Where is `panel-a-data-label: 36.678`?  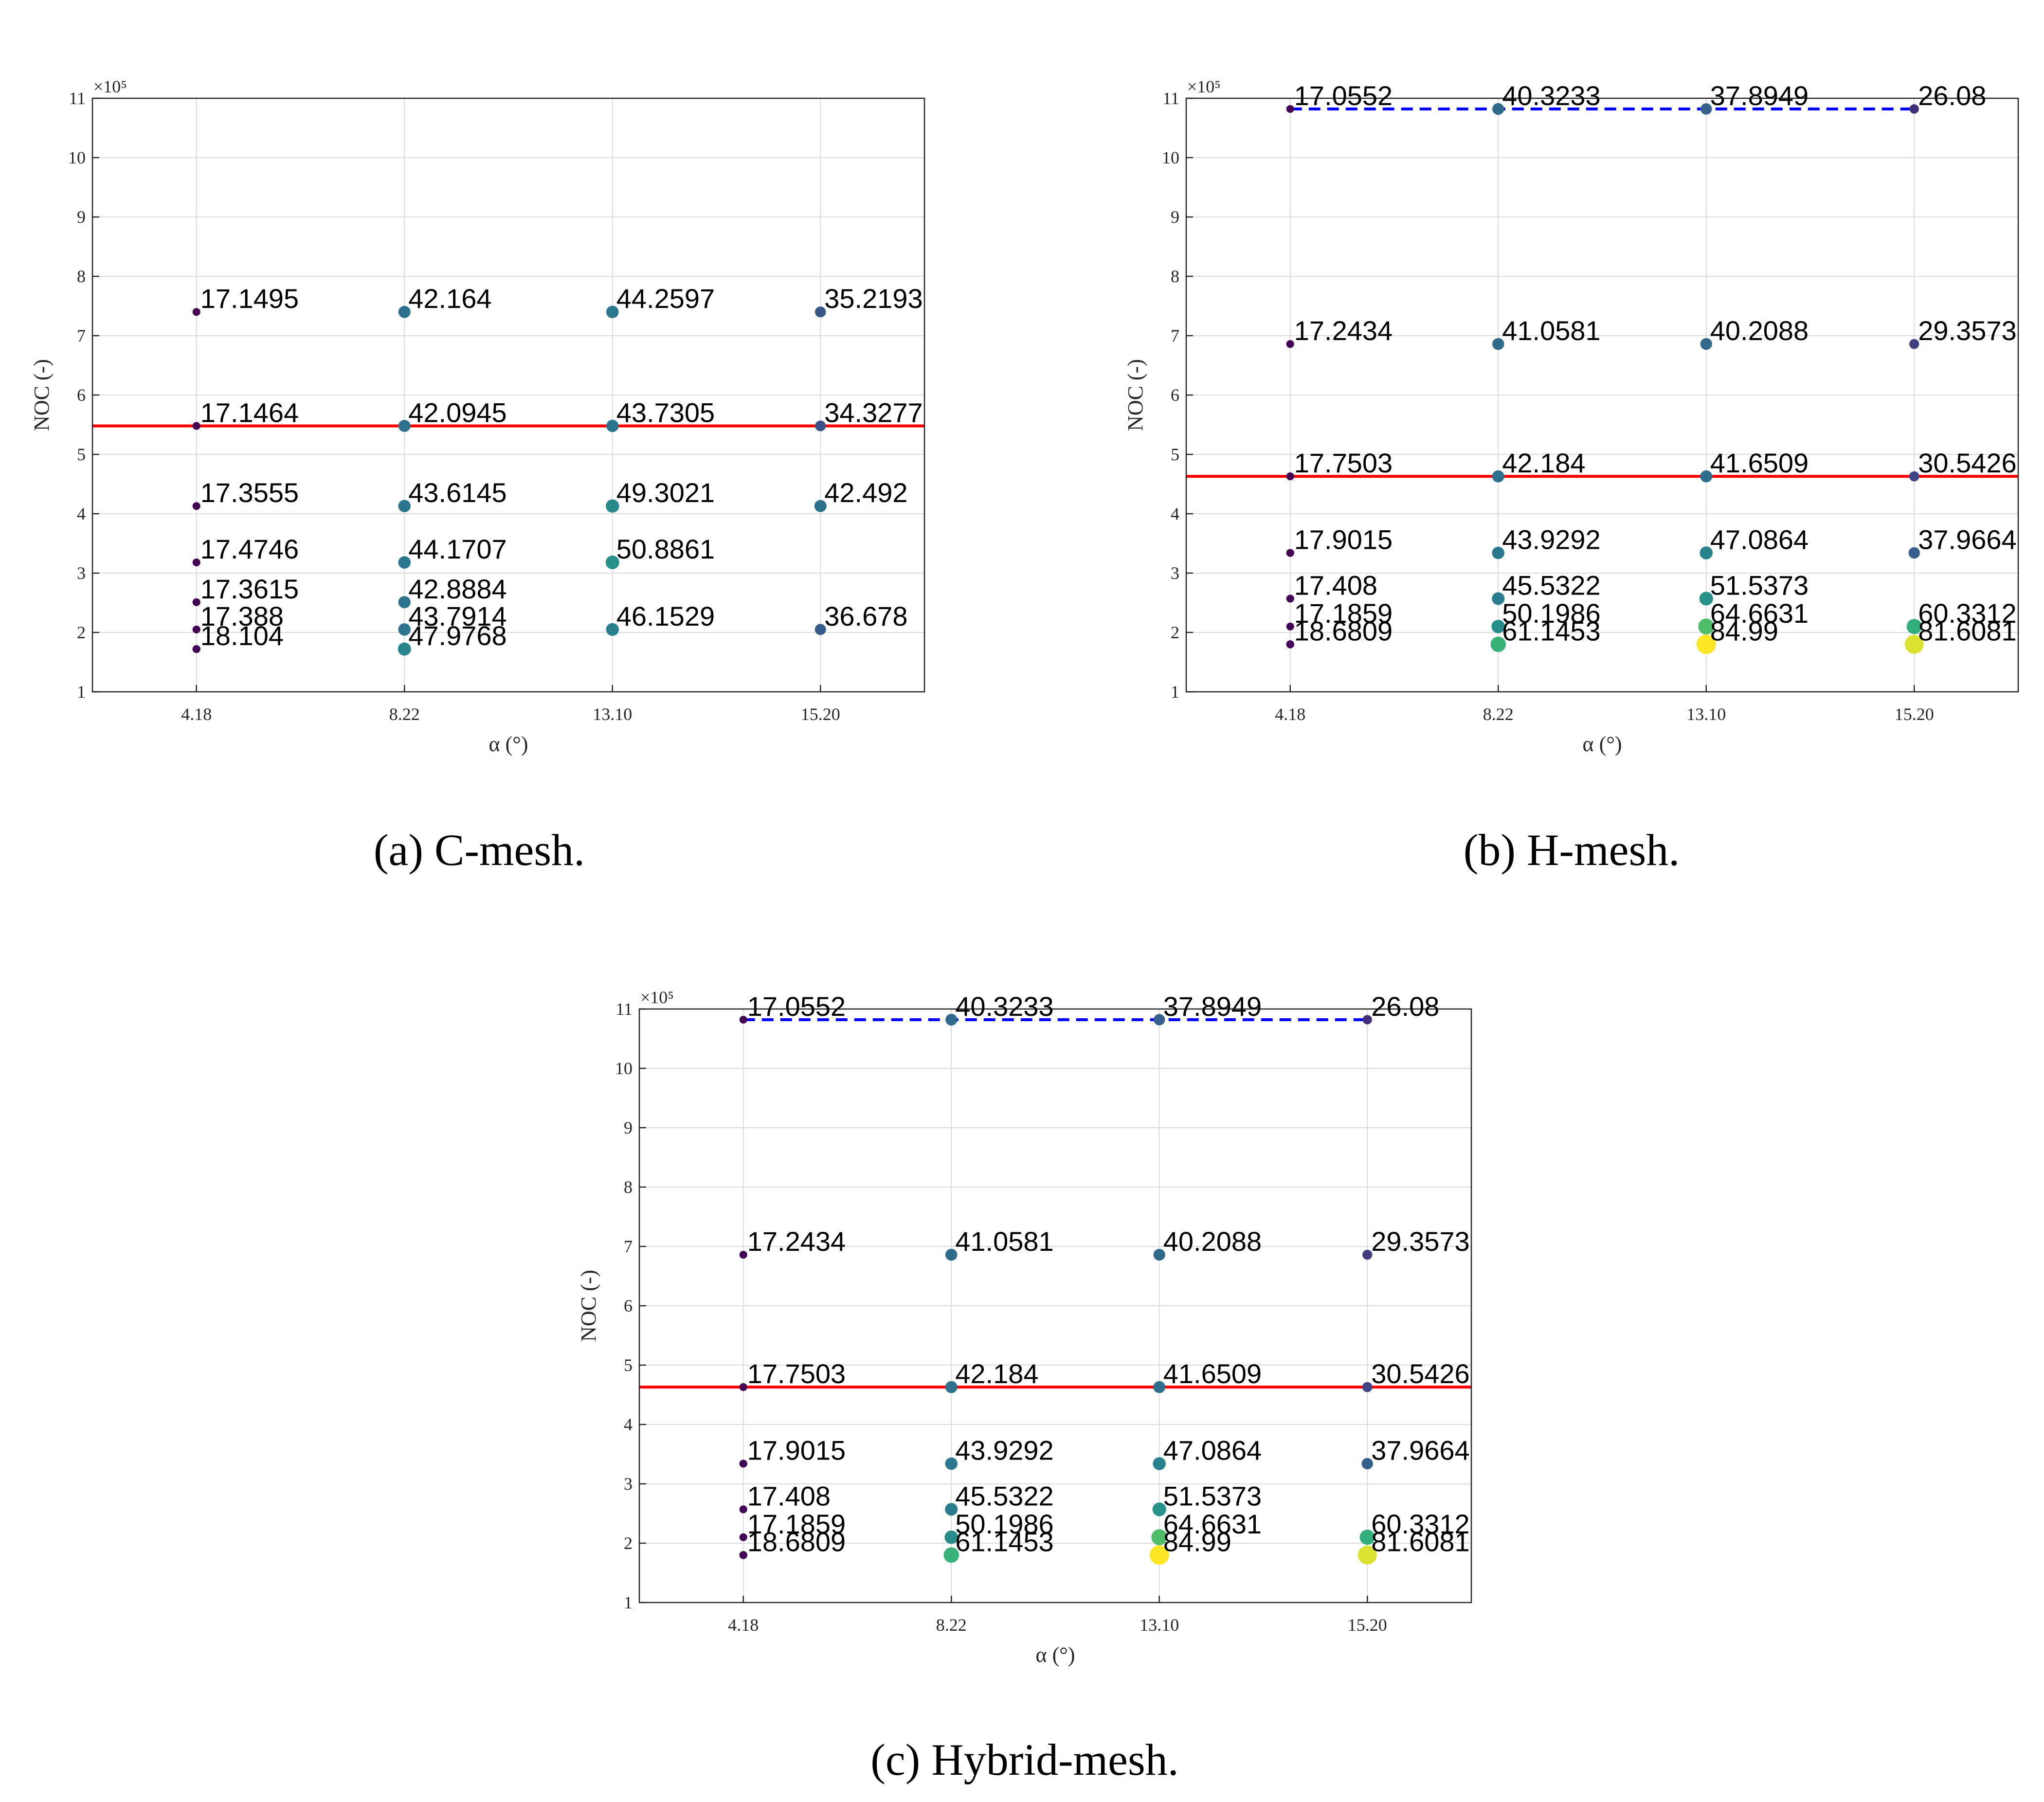 panel-a-data-label: 36.678 is located at coordinates (866, 616).